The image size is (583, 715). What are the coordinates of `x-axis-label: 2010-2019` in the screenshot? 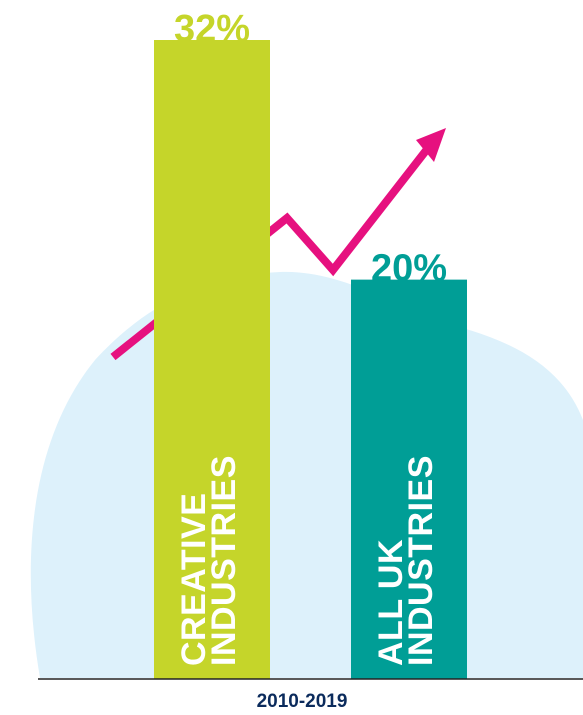 It's located at (302, 701).